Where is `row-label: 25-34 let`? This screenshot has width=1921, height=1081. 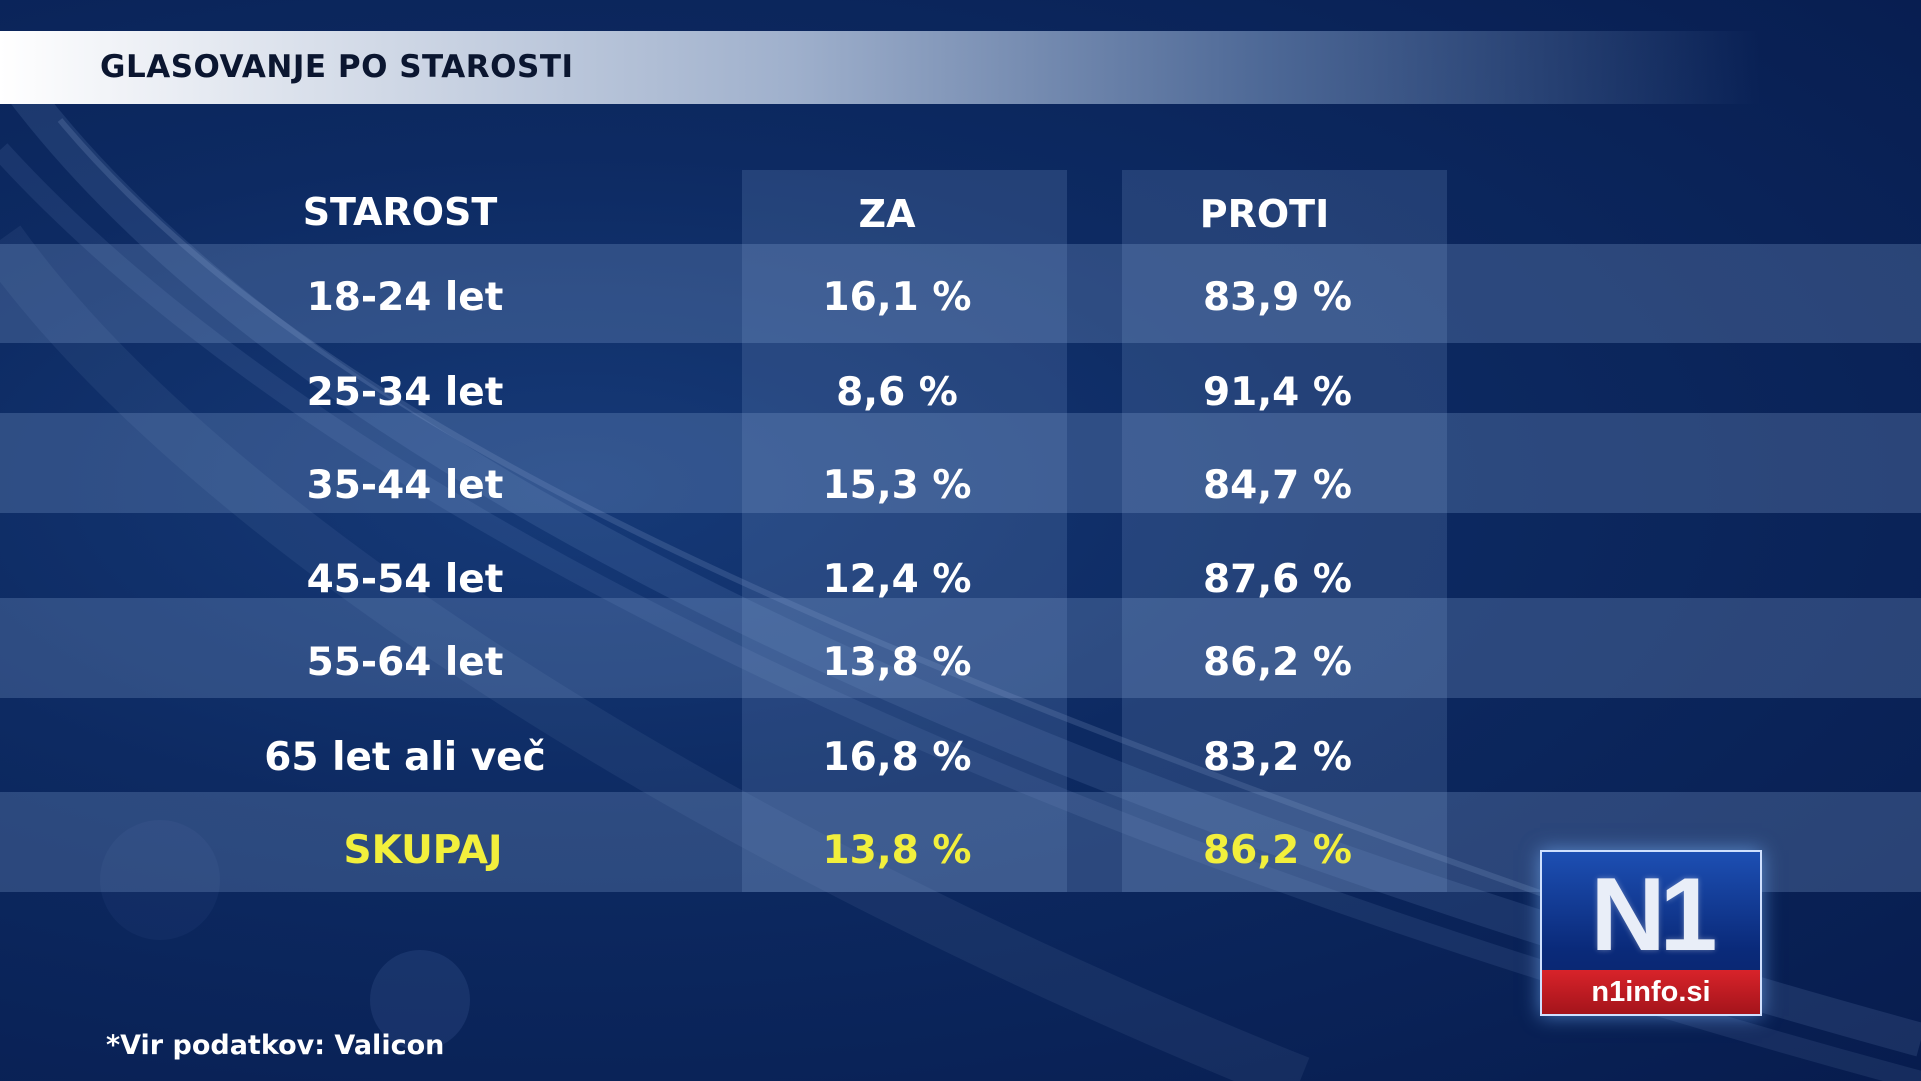 row-label: 25-34 let is located at coordinates (405, 392).